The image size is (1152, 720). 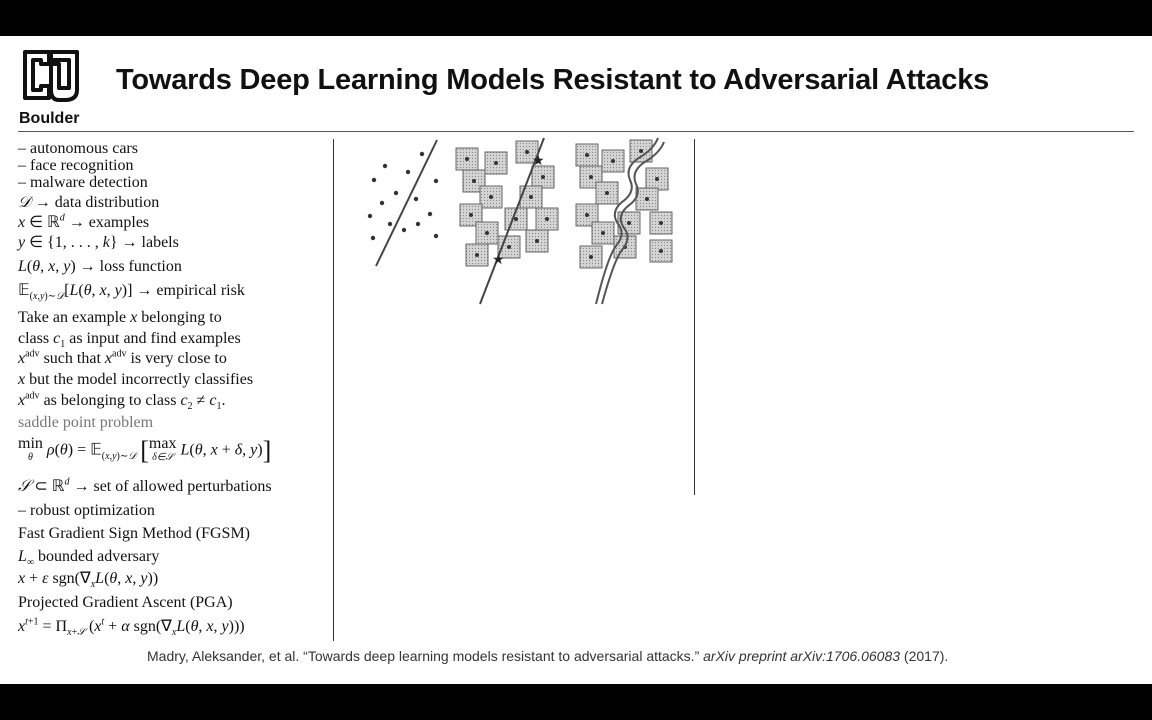 I want to click on column-divider-left, so click(x=333, y=390).